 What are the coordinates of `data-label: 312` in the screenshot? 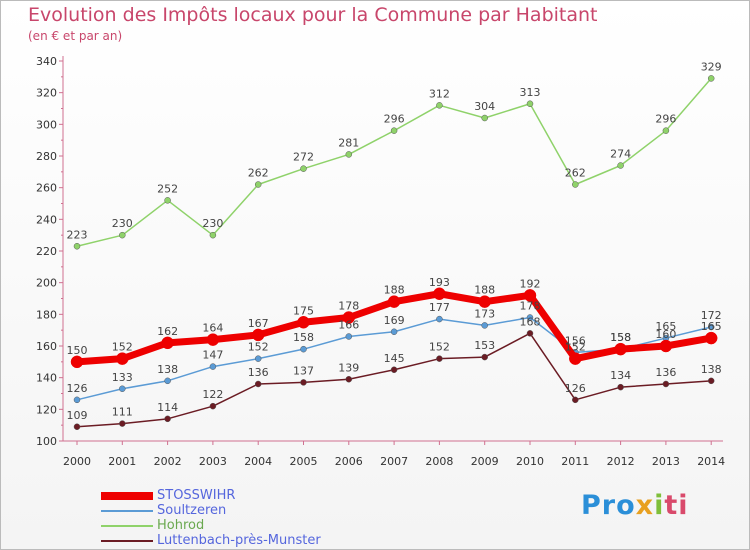 It's located at (439, 93).